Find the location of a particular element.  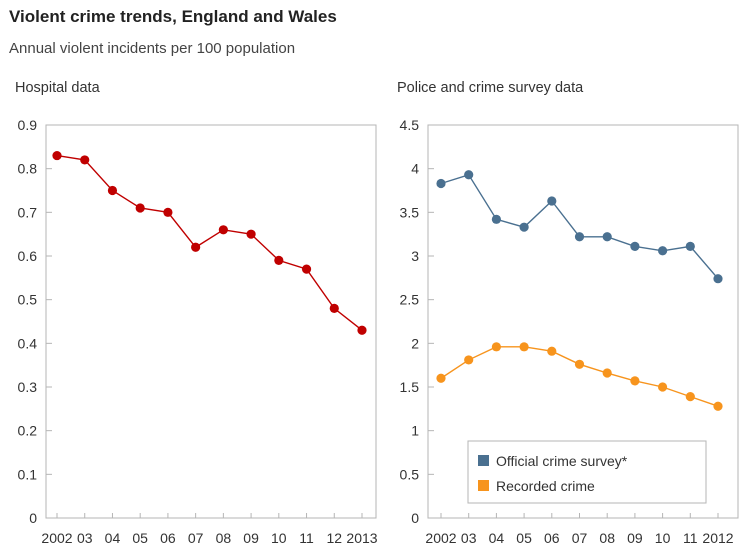

y-tick-label: 4.5 is located at coordinates (410, 125).